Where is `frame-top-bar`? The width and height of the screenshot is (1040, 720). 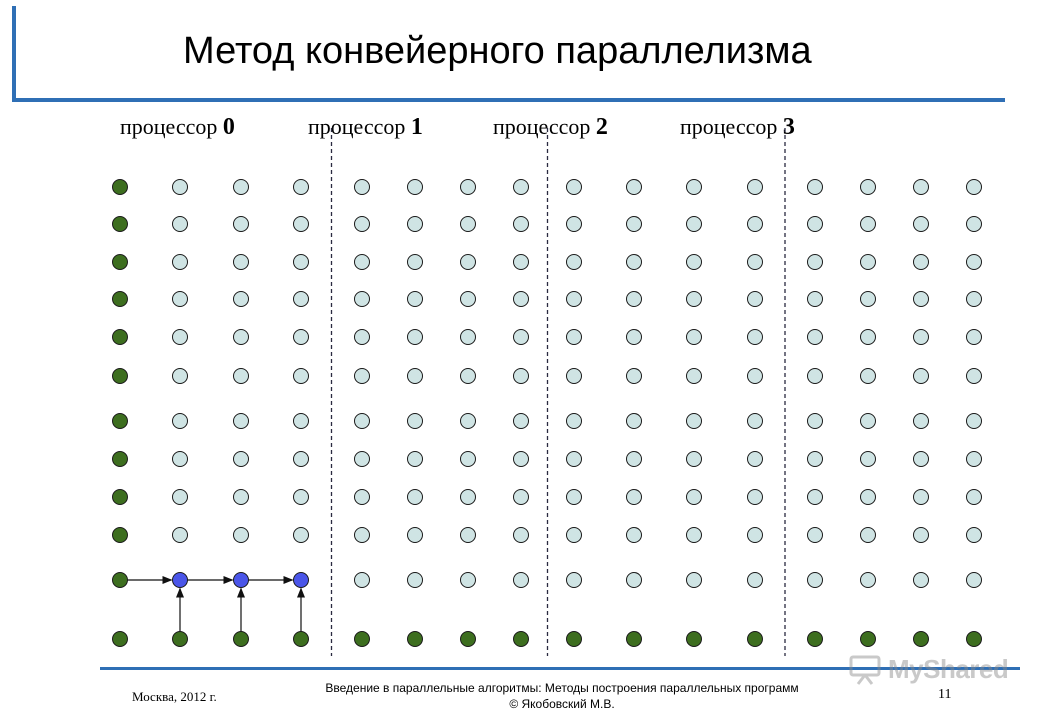 frame-top-bar is located at coordinates (508, 100).